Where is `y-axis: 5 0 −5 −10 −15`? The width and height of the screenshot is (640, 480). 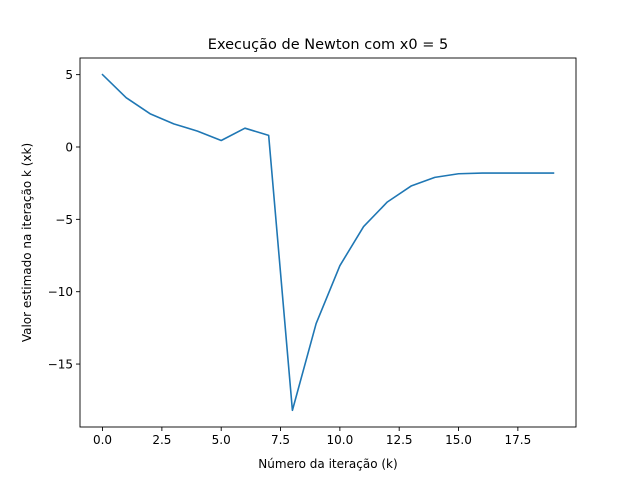
y-axis: 5 0 −5 −10 −15 is located at coordinates (64, 220).